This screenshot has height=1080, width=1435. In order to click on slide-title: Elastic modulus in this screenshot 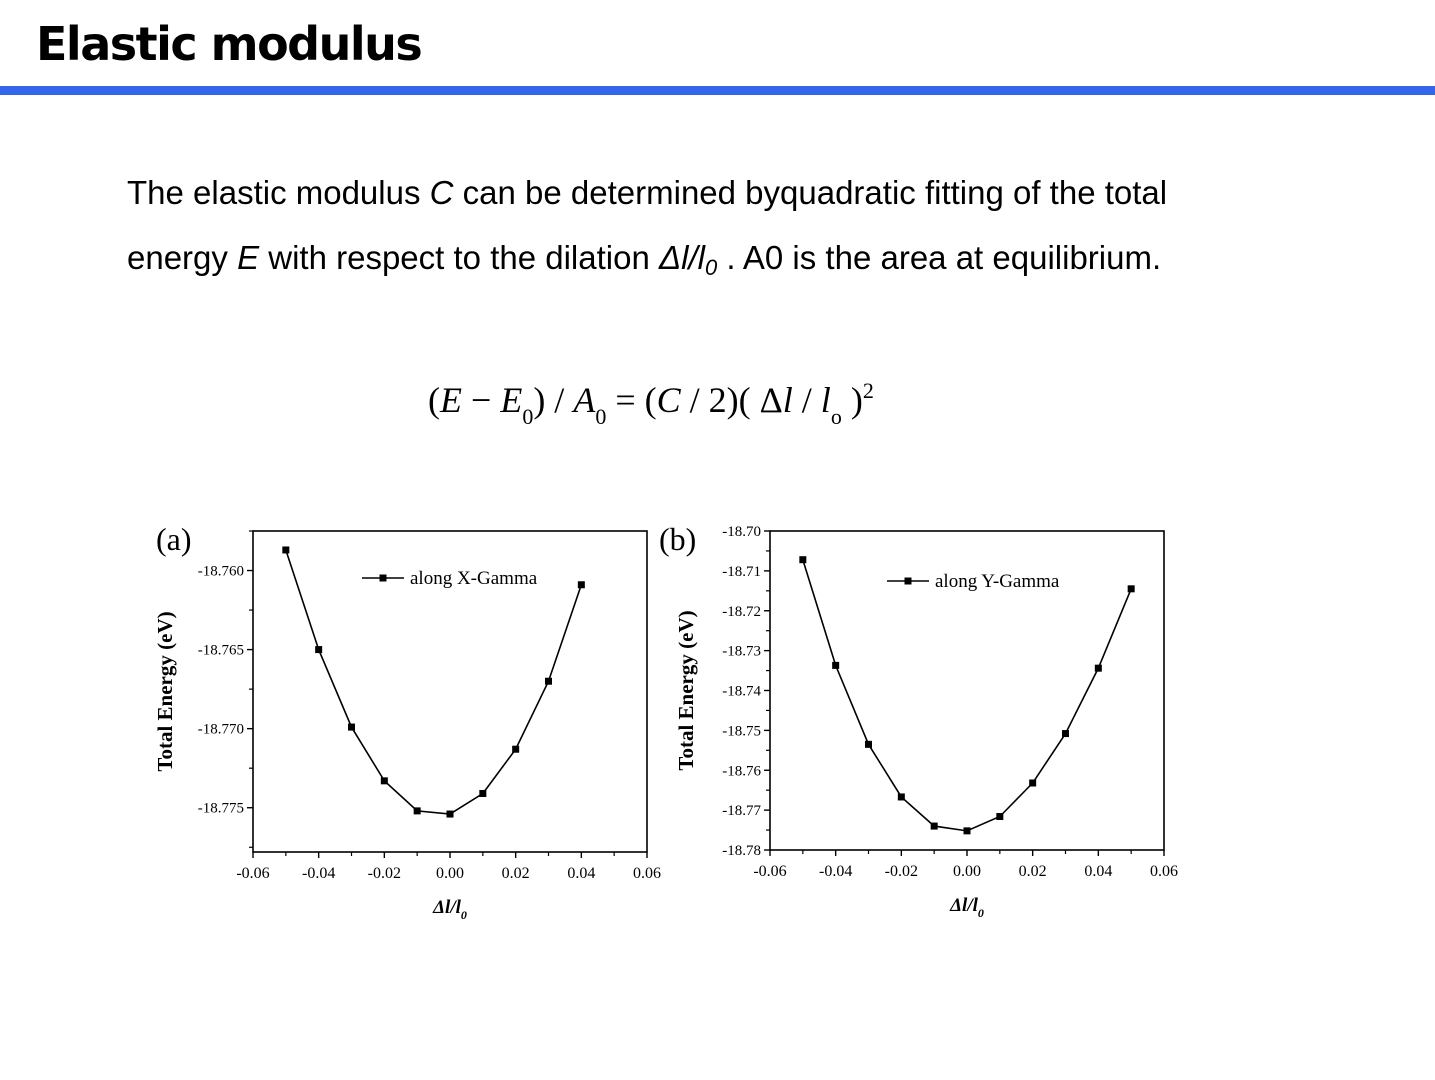, I will do `click(229, 44)`.